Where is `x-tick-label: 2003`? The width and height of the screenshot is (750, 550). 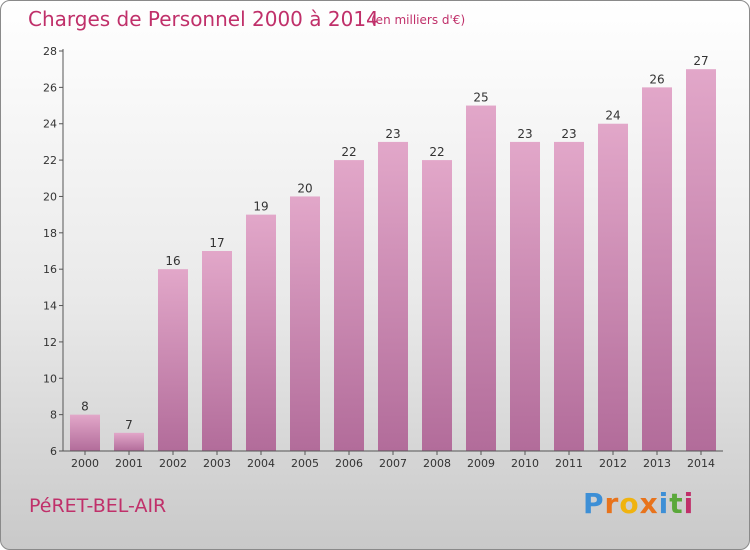
x-tick-label: 2003 is located at coordinates (217, 463).